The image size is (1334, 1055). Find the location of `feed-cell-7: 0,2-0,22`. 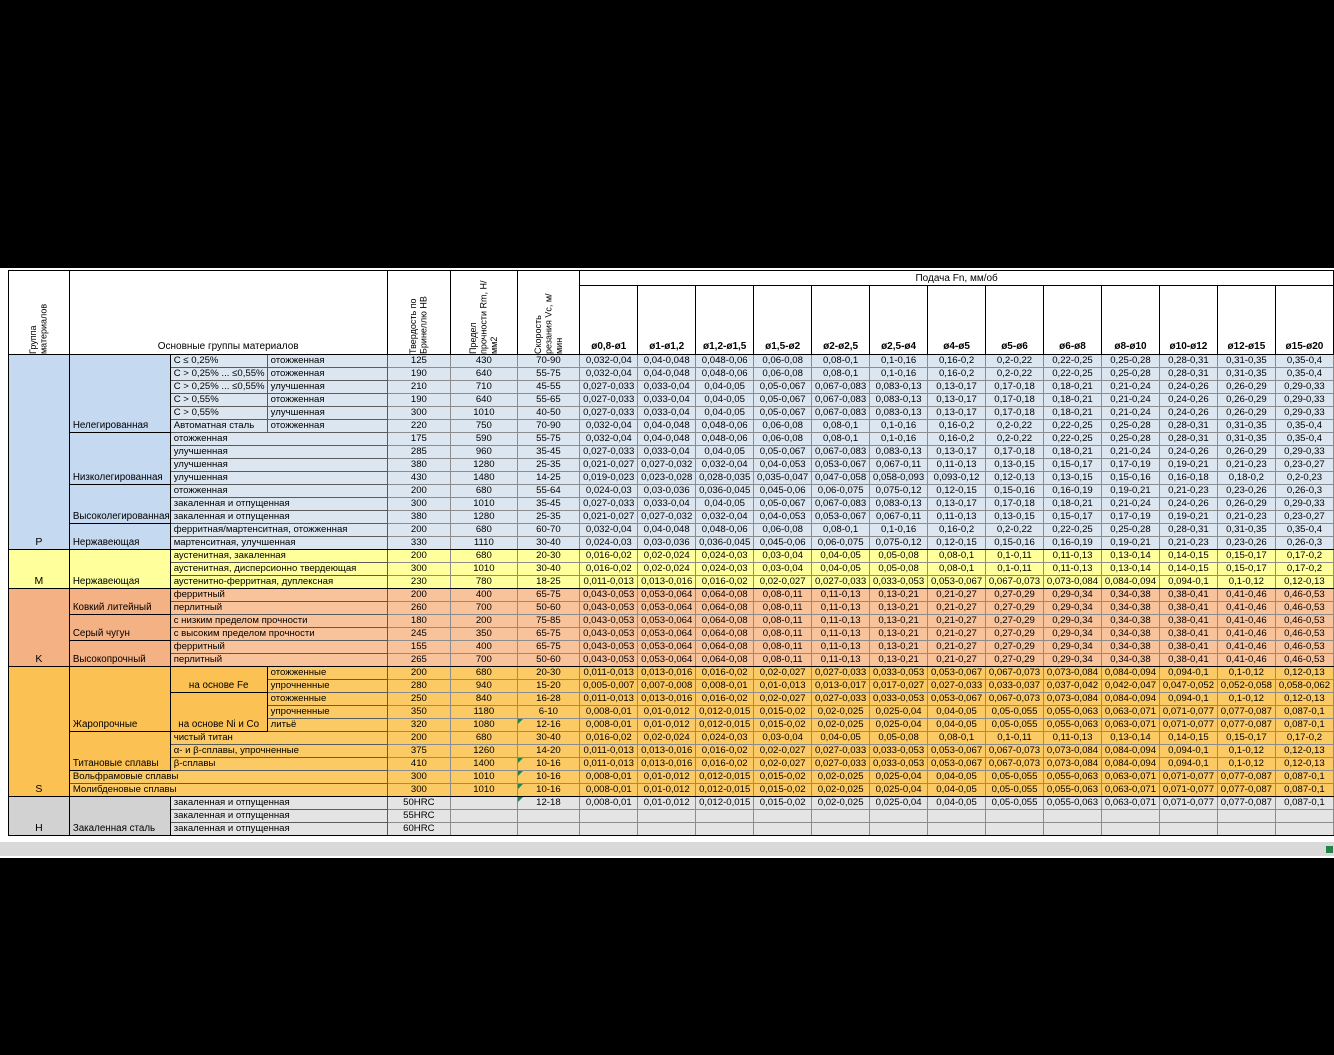

feed-cell-7: 0,2-0,22 is located at coordinates (1015, 374).